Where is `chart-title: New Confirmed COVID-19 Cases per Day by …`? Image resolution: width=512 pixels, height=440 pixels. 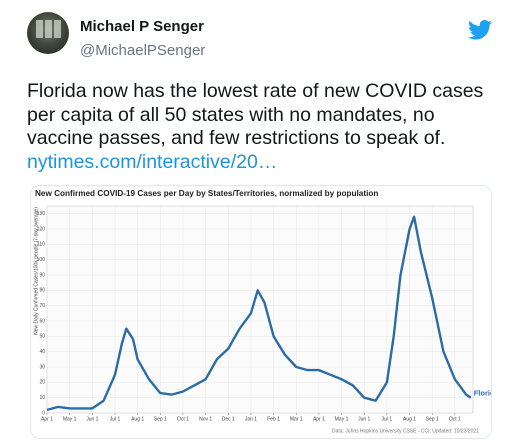 chart-title: New Confirmed COVID-19 Cases per Day by … is located at coordinates (206, 193).